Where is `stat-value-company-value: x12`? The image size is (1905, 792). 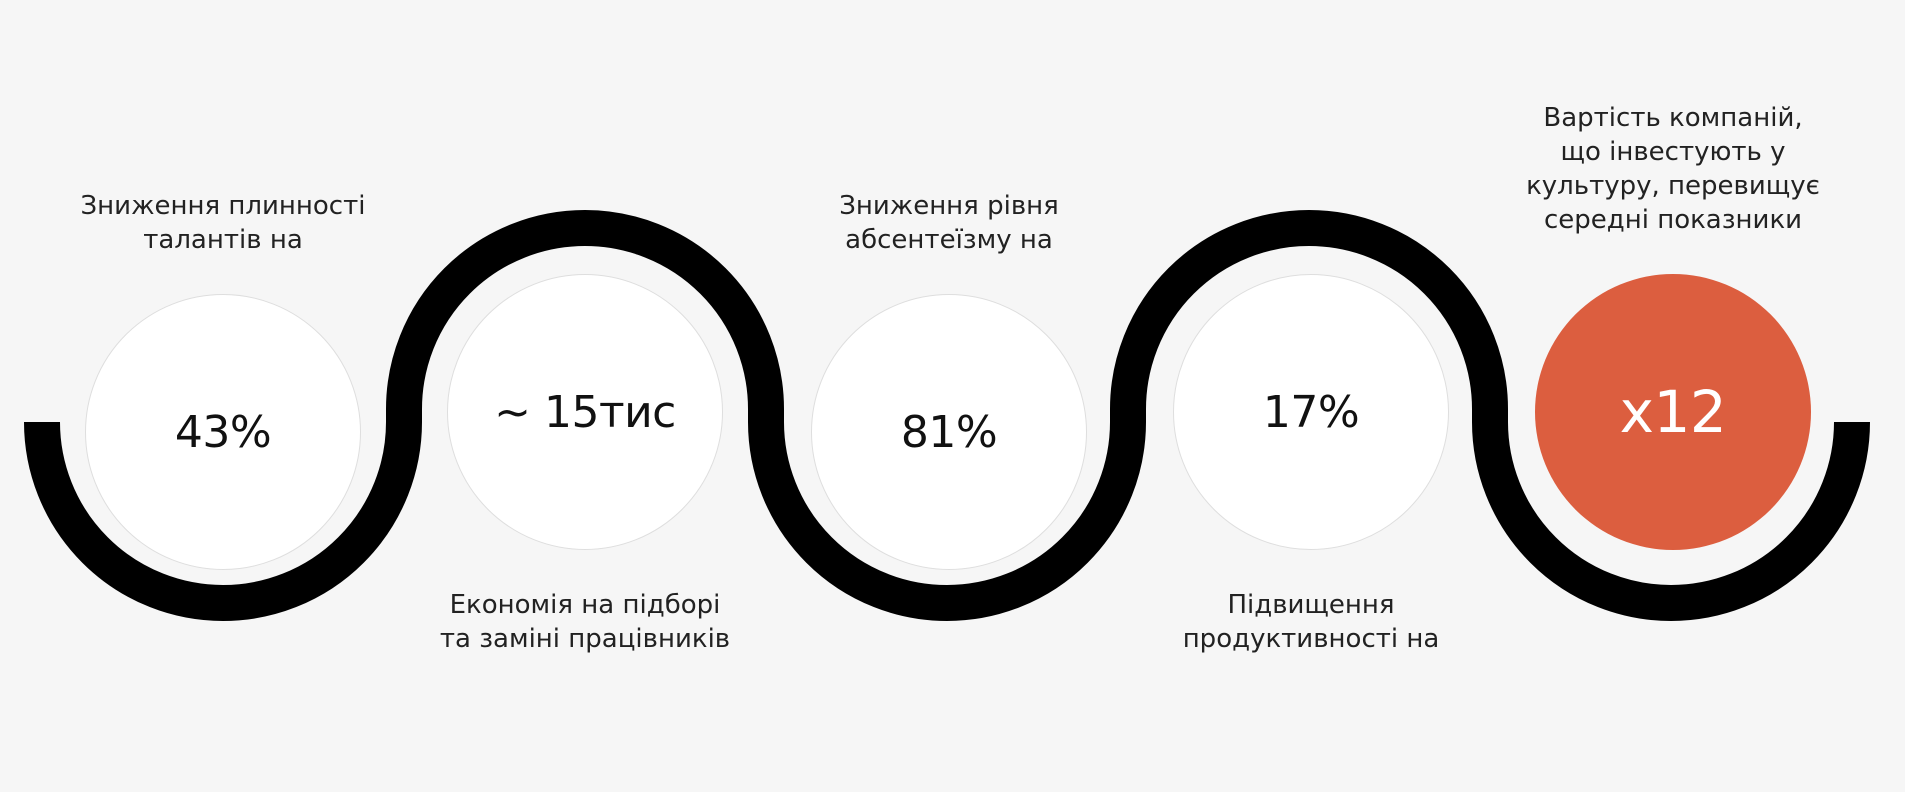 stat-value-company-value: x12 is located at coordinates (1673, 412).